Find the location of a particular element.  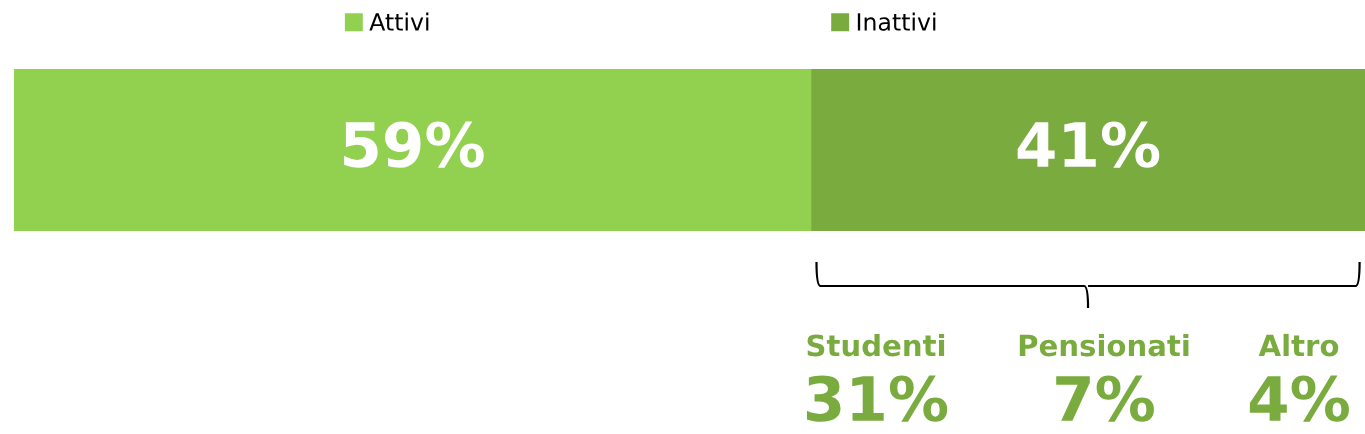

text: Altro is located at coordinates (1298, 345).